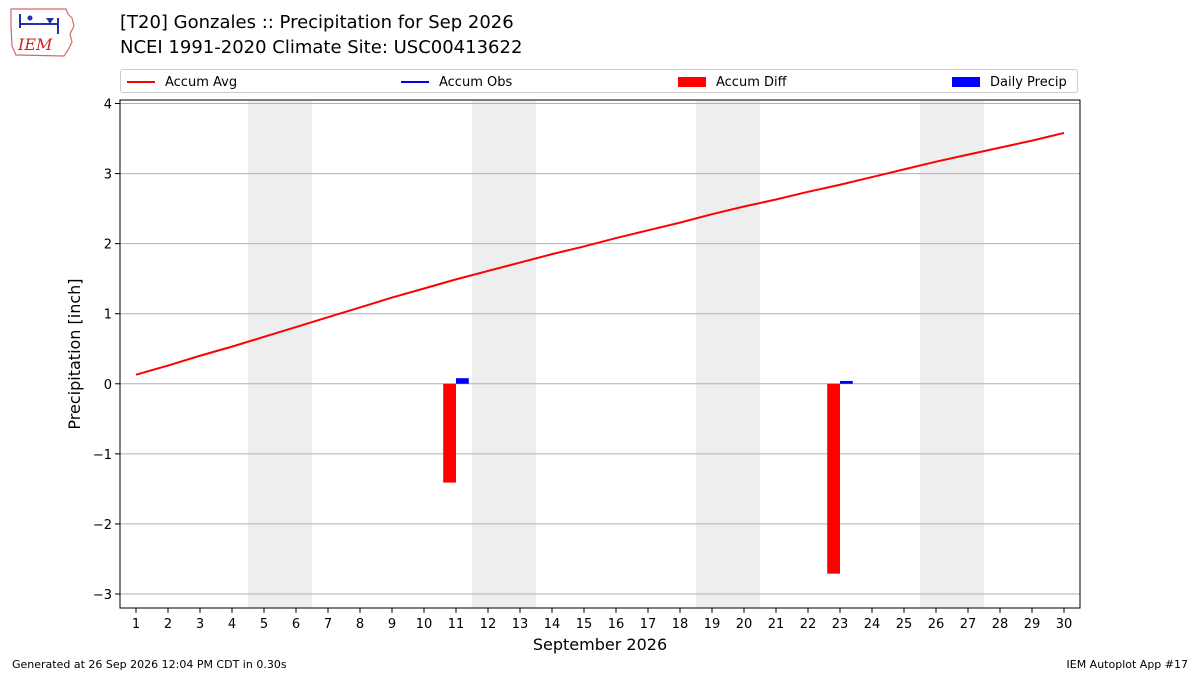 The width and height of the screenshot is (1200, 675). I want to click on x-tick-label: 22, so click(808, 624).